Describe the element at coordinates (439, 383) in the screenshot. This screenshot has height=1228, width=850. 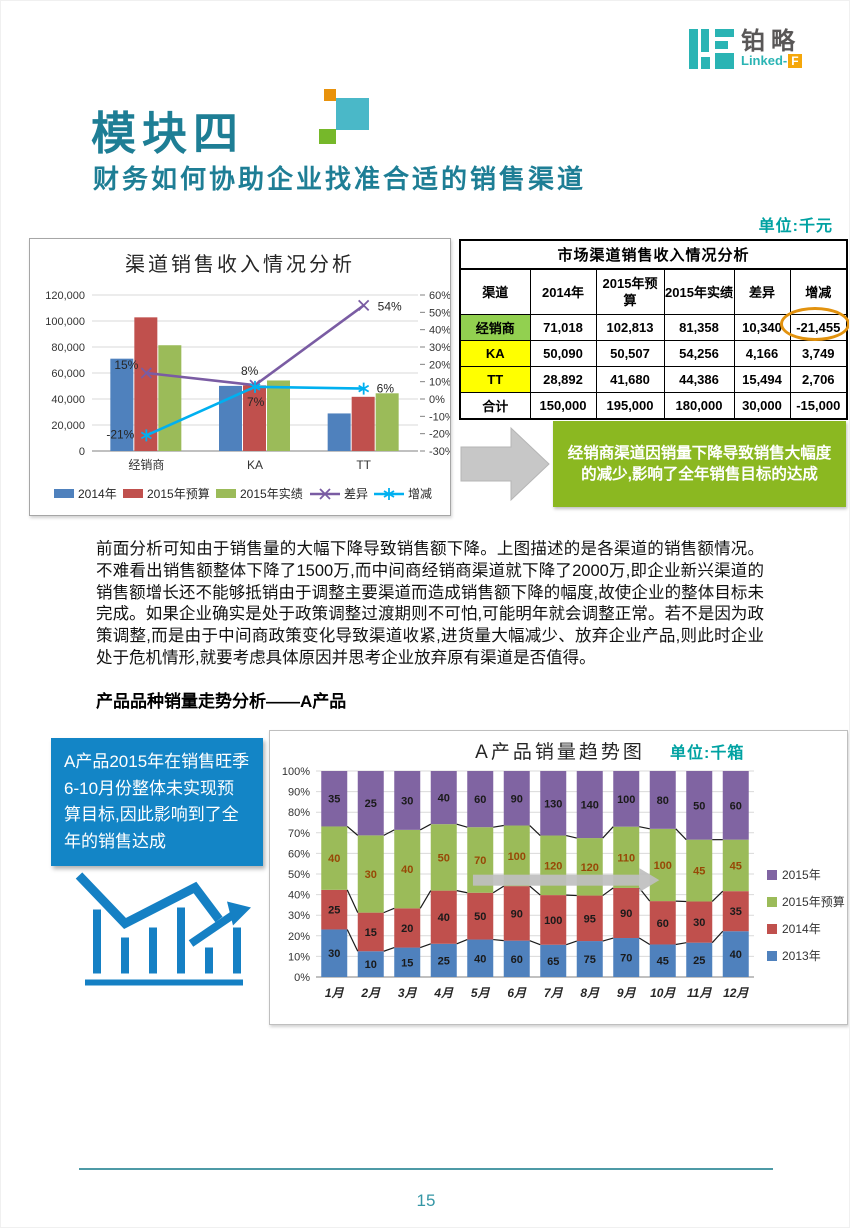
I see `svg-text: 10%` at that location.